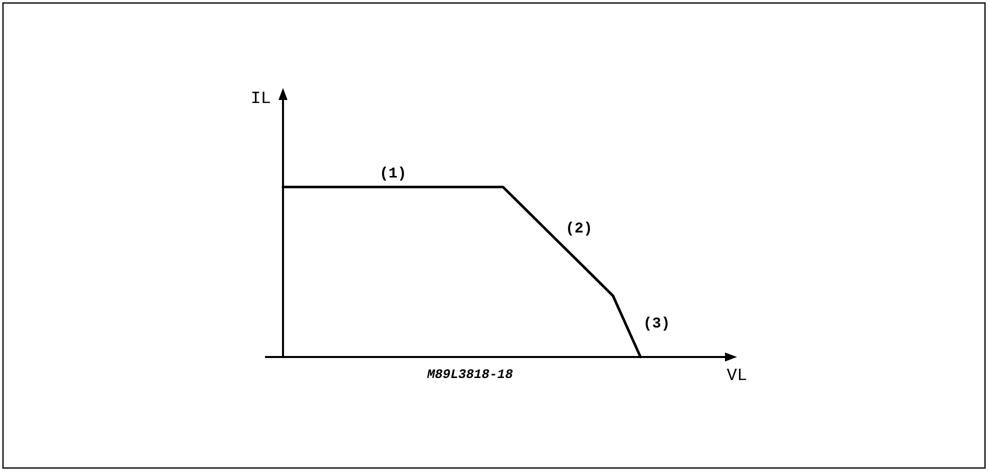  Describe the element at coordinates (470, 374) in the screenshot. I see `text: M89L3818-18` at that location.